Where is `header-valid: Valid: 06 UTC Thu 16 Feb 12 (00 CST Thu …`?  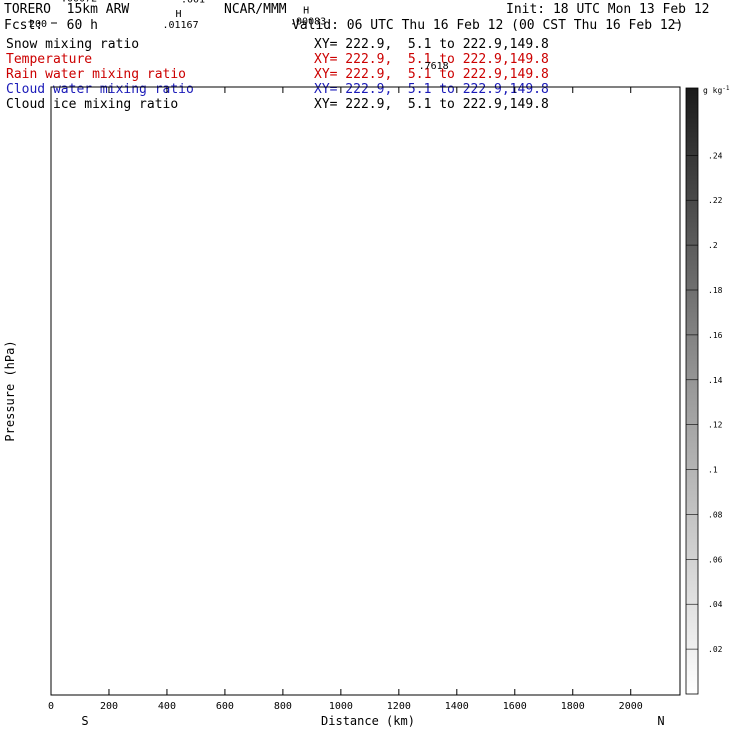
header-valid: Valid: 06 UTC Thu 16 Feb 12 (00 CST Thu … is located at coordinates (488, 25).